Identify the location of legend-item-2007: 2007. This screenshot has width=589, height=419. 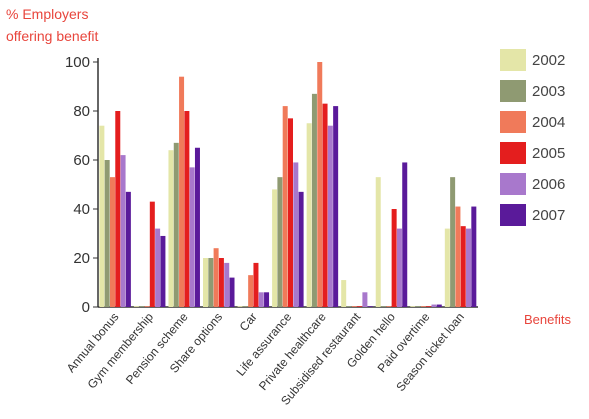
(532, 215).